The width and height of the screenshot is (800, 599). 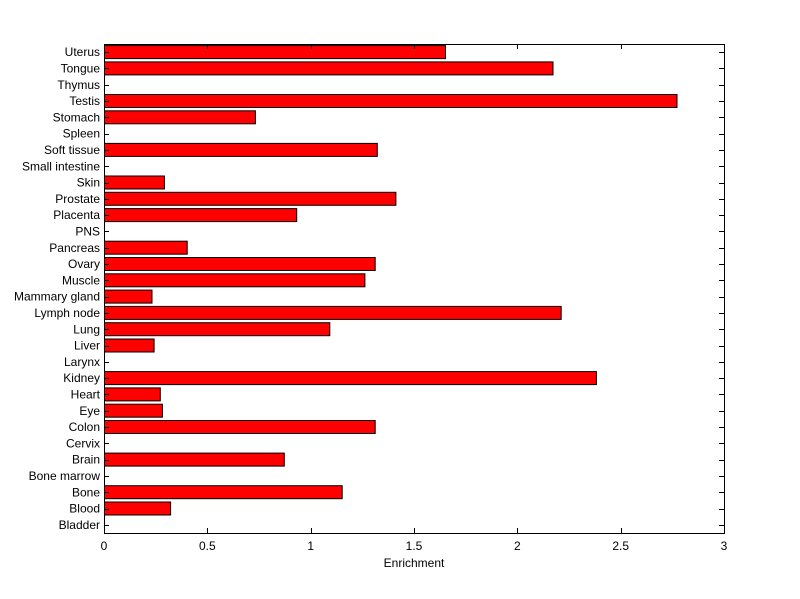 I want to click on y-tick-label-mammary-gland: Mammary gland, so click(x=57, y=297).